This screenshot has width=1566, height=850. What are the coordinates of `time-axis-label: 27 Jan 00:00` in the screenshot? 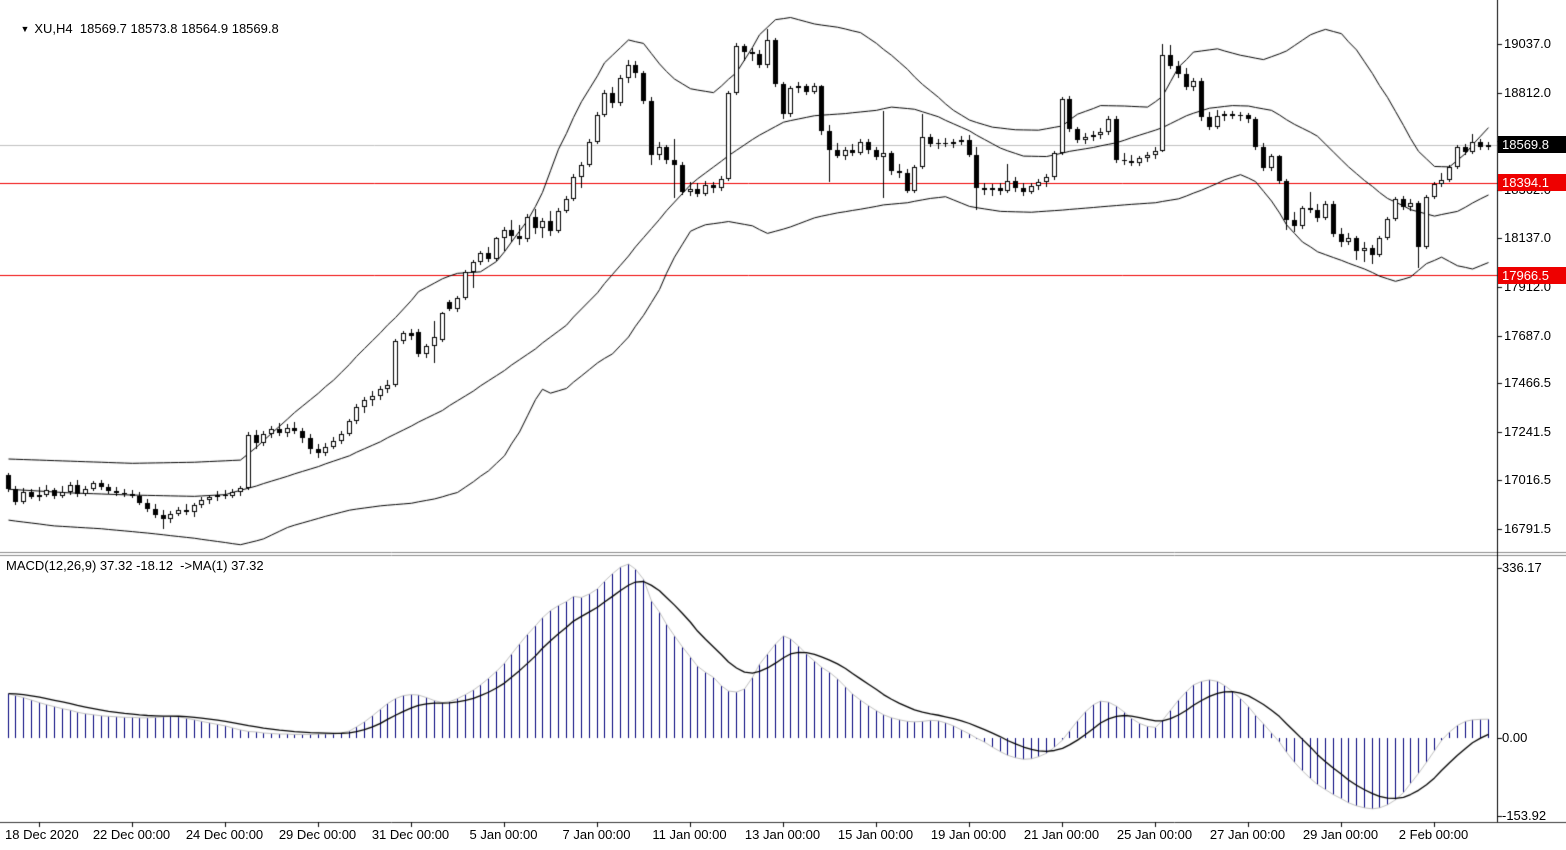 It's located at (1247, 834).